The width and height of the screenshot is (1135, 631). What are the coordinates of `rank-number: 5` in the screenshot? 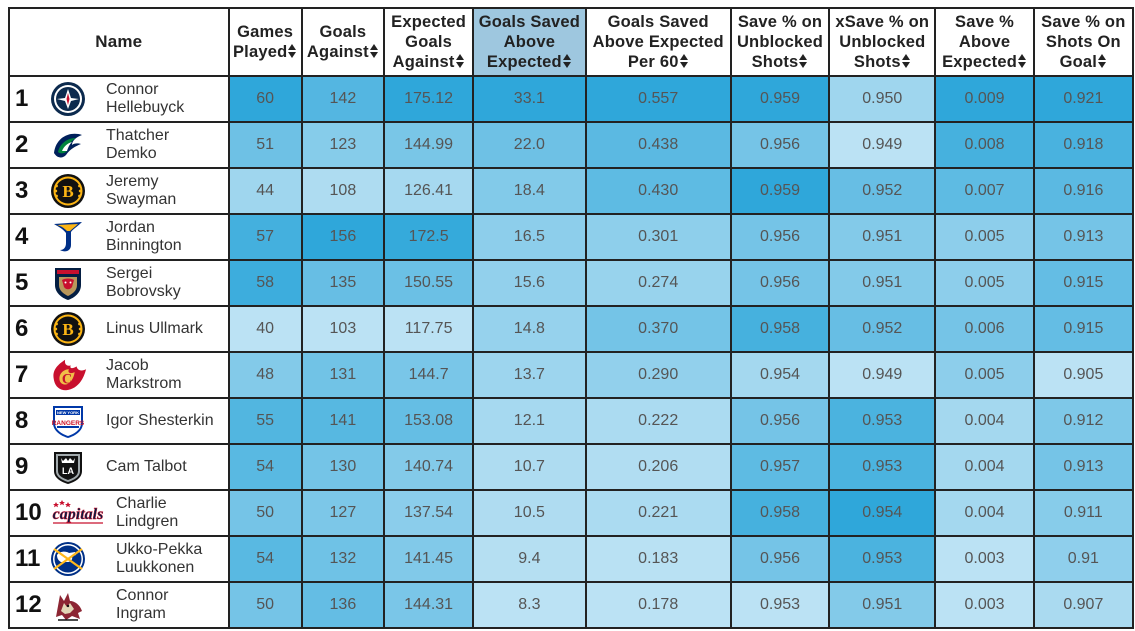 It's located at (22, 282).